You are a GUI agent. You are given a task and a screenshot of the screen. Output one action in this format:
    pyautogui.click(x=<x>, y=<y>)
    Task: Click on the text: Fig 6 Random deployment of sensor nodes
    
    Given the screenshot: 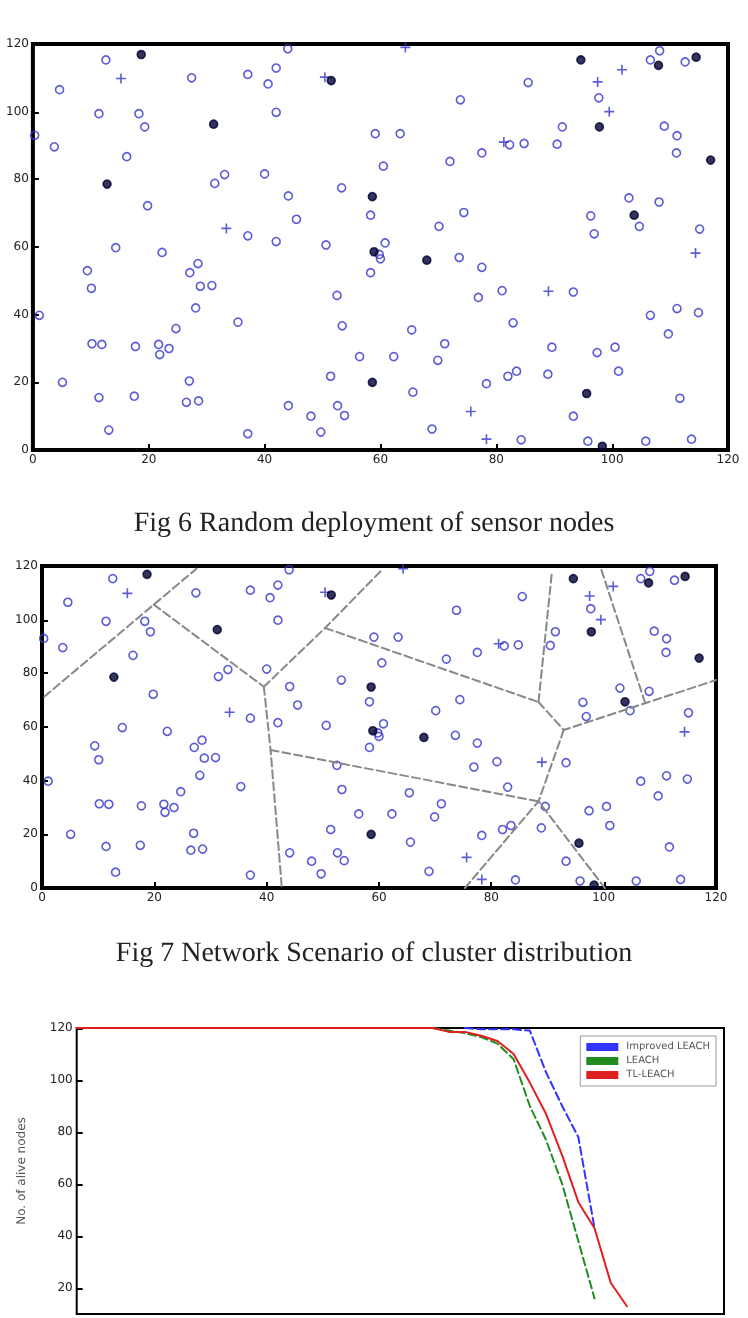 What is the action you would take?
    pyautogui.click(x=374, y=524)
    